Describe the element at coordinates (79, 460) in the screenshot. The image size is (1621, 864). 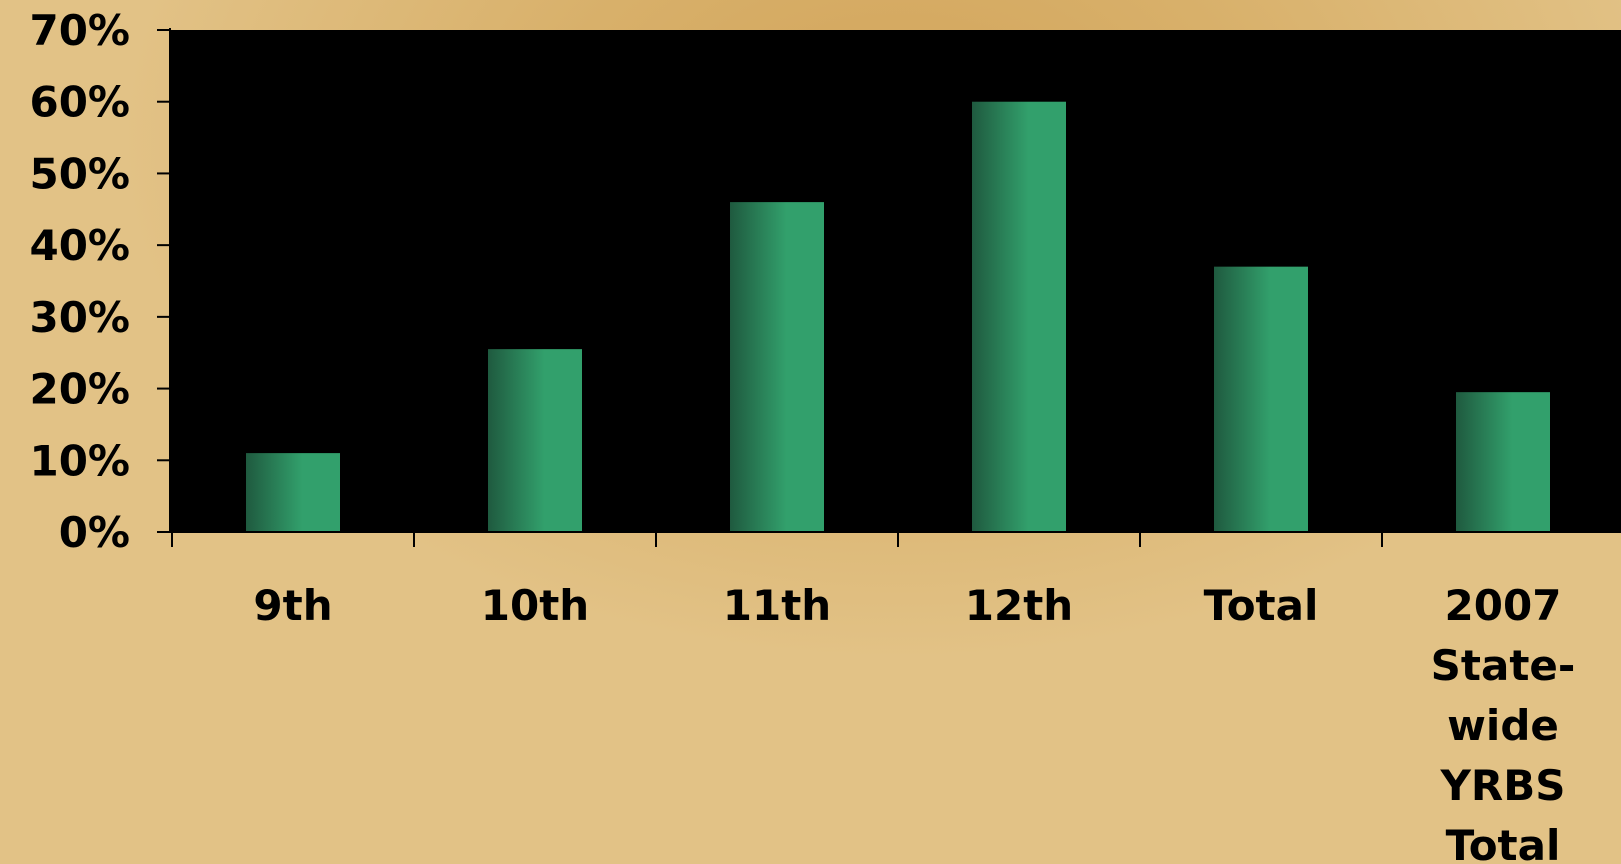
I see `y-tick-label: 10%` at that location.